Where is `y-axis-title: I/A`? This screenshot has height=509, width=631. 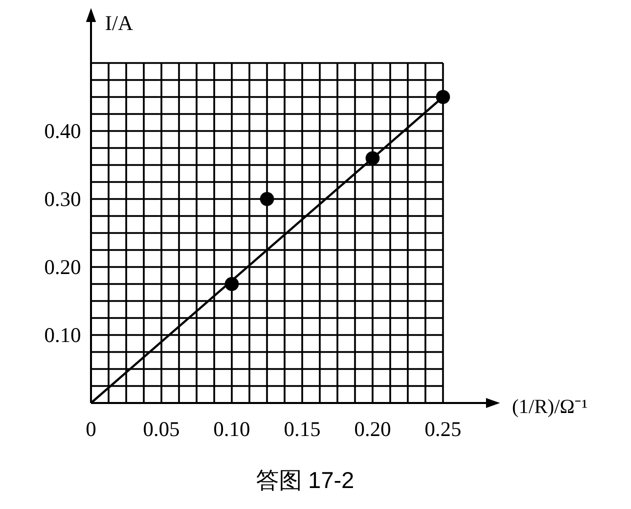
y-axis-title: I/A is located at coordinates (119, 23).